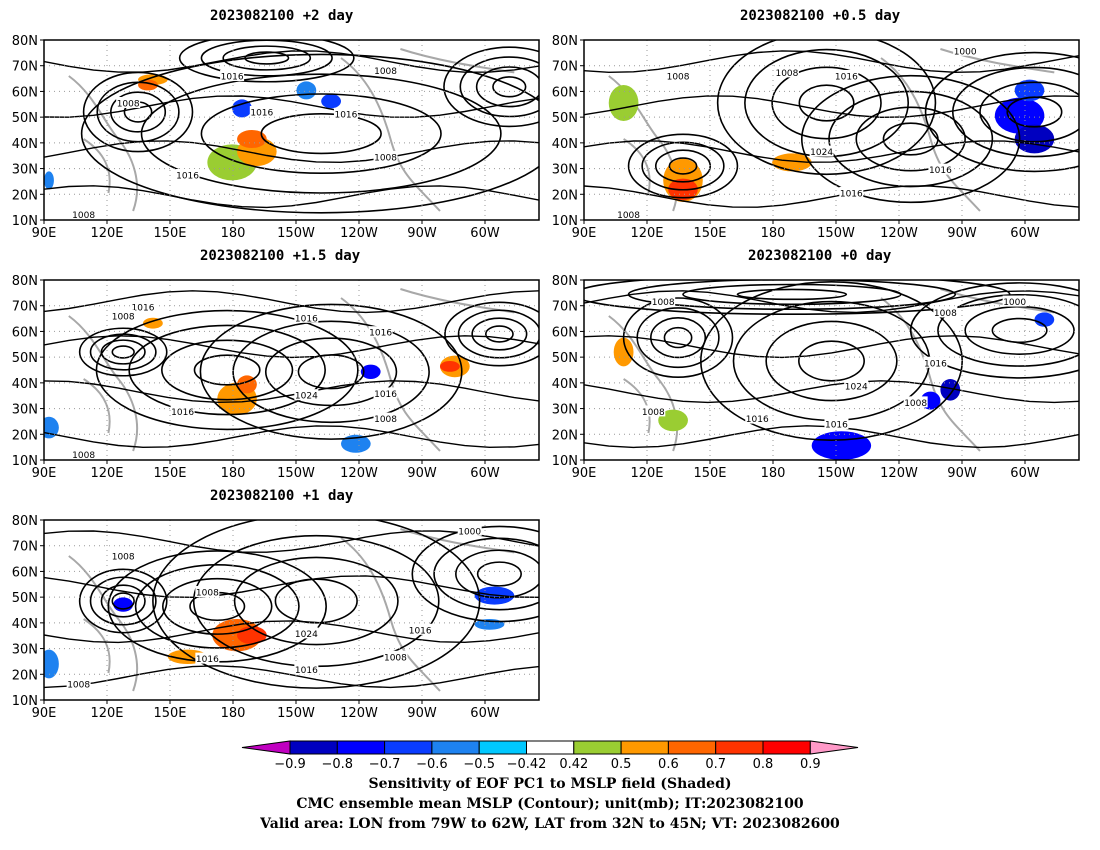  What do you see at coordinates (290, 764) in the screenshot?
I see `colorbar-tick-label: −0.9` at bounding box center [290, 764].